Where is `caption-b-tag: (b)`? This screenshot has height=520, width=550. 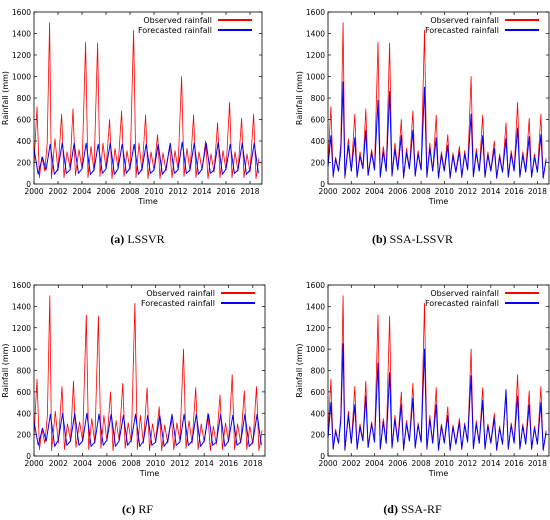
caption-b-tag: (b) is located at coordinates (379, 239).